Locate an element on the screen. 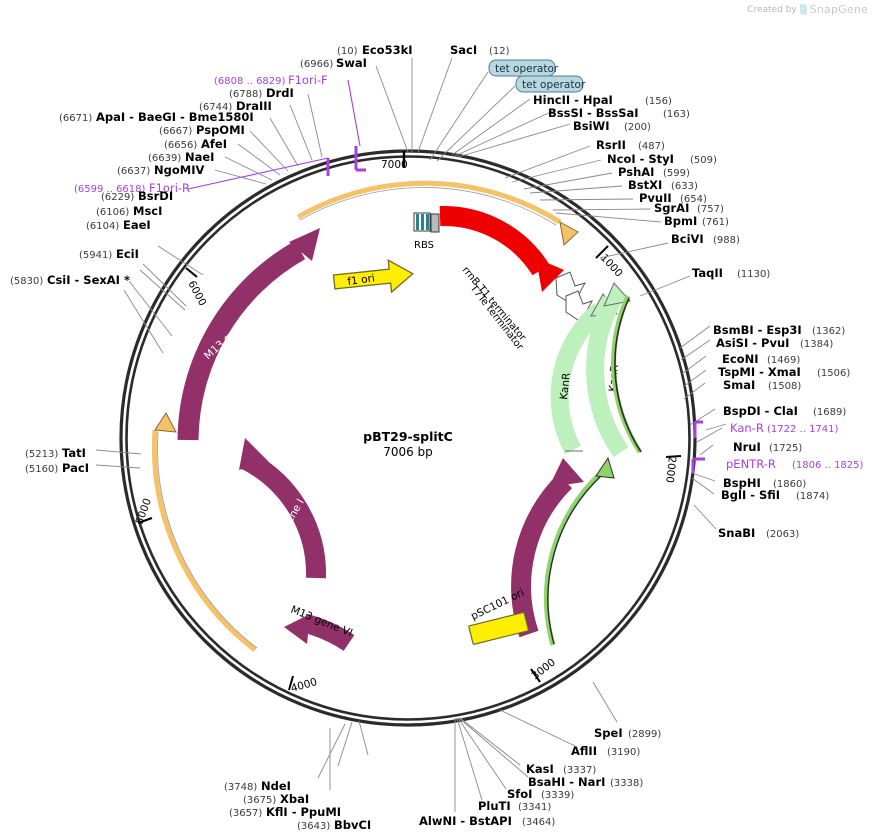 The width and height of the screenshot is (876, 840). site-label-xbai: (3675) XbaI is located at coordinates (276, 799).